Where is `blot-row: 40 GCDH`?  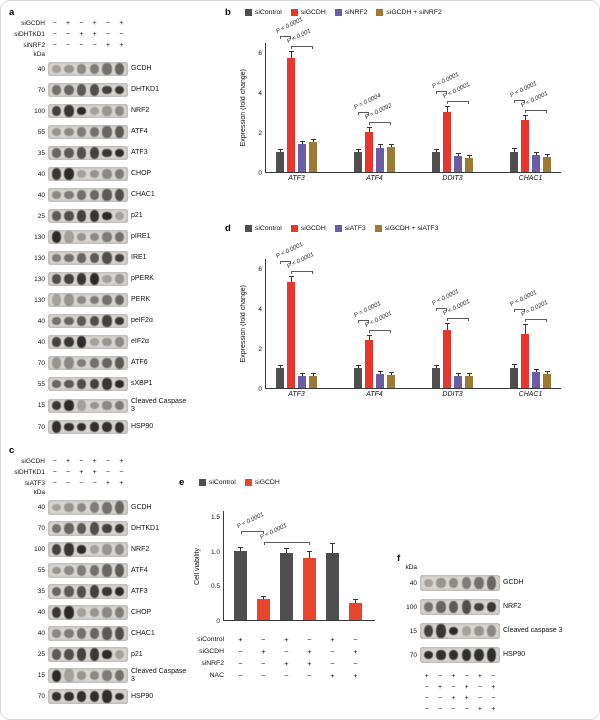 blot-row: 40 GCDH is located at coordinates (98, 69).